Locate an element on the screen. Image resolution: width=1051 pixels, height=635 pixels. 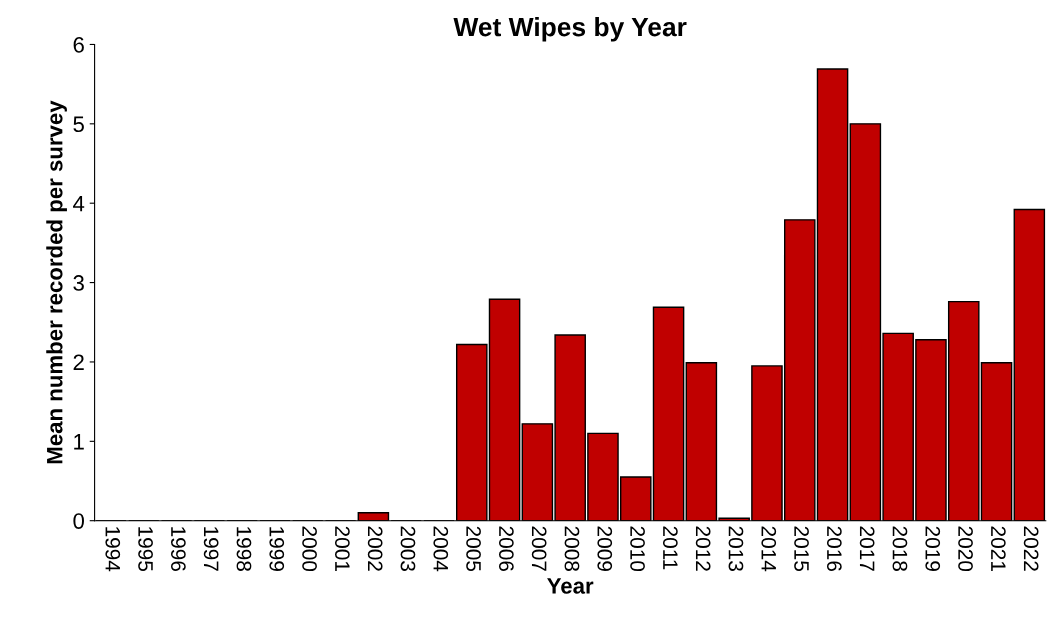
y-axis-title: Mean number recorded per survey is located at coordinates (56, 282).